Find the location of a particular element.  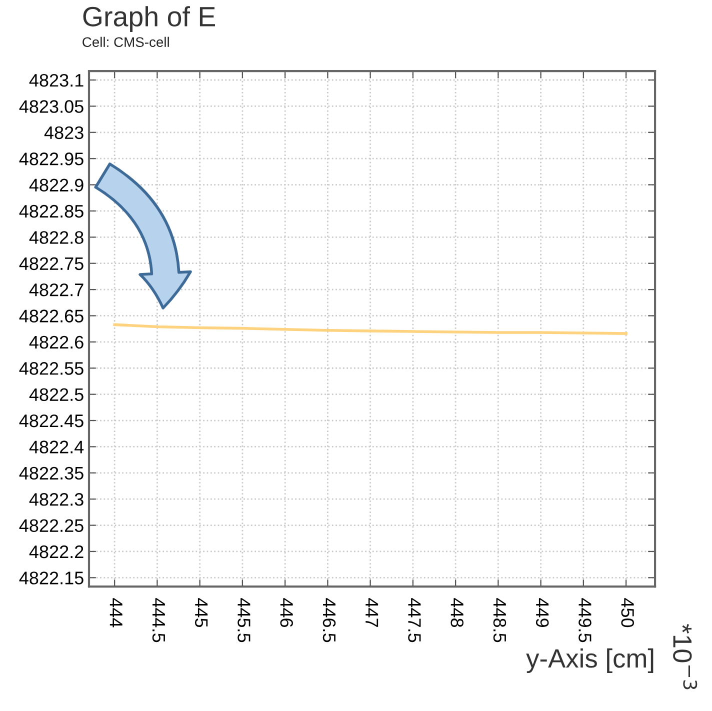

y-tick-label: 4822.65 is located at coordinates (51, 316).